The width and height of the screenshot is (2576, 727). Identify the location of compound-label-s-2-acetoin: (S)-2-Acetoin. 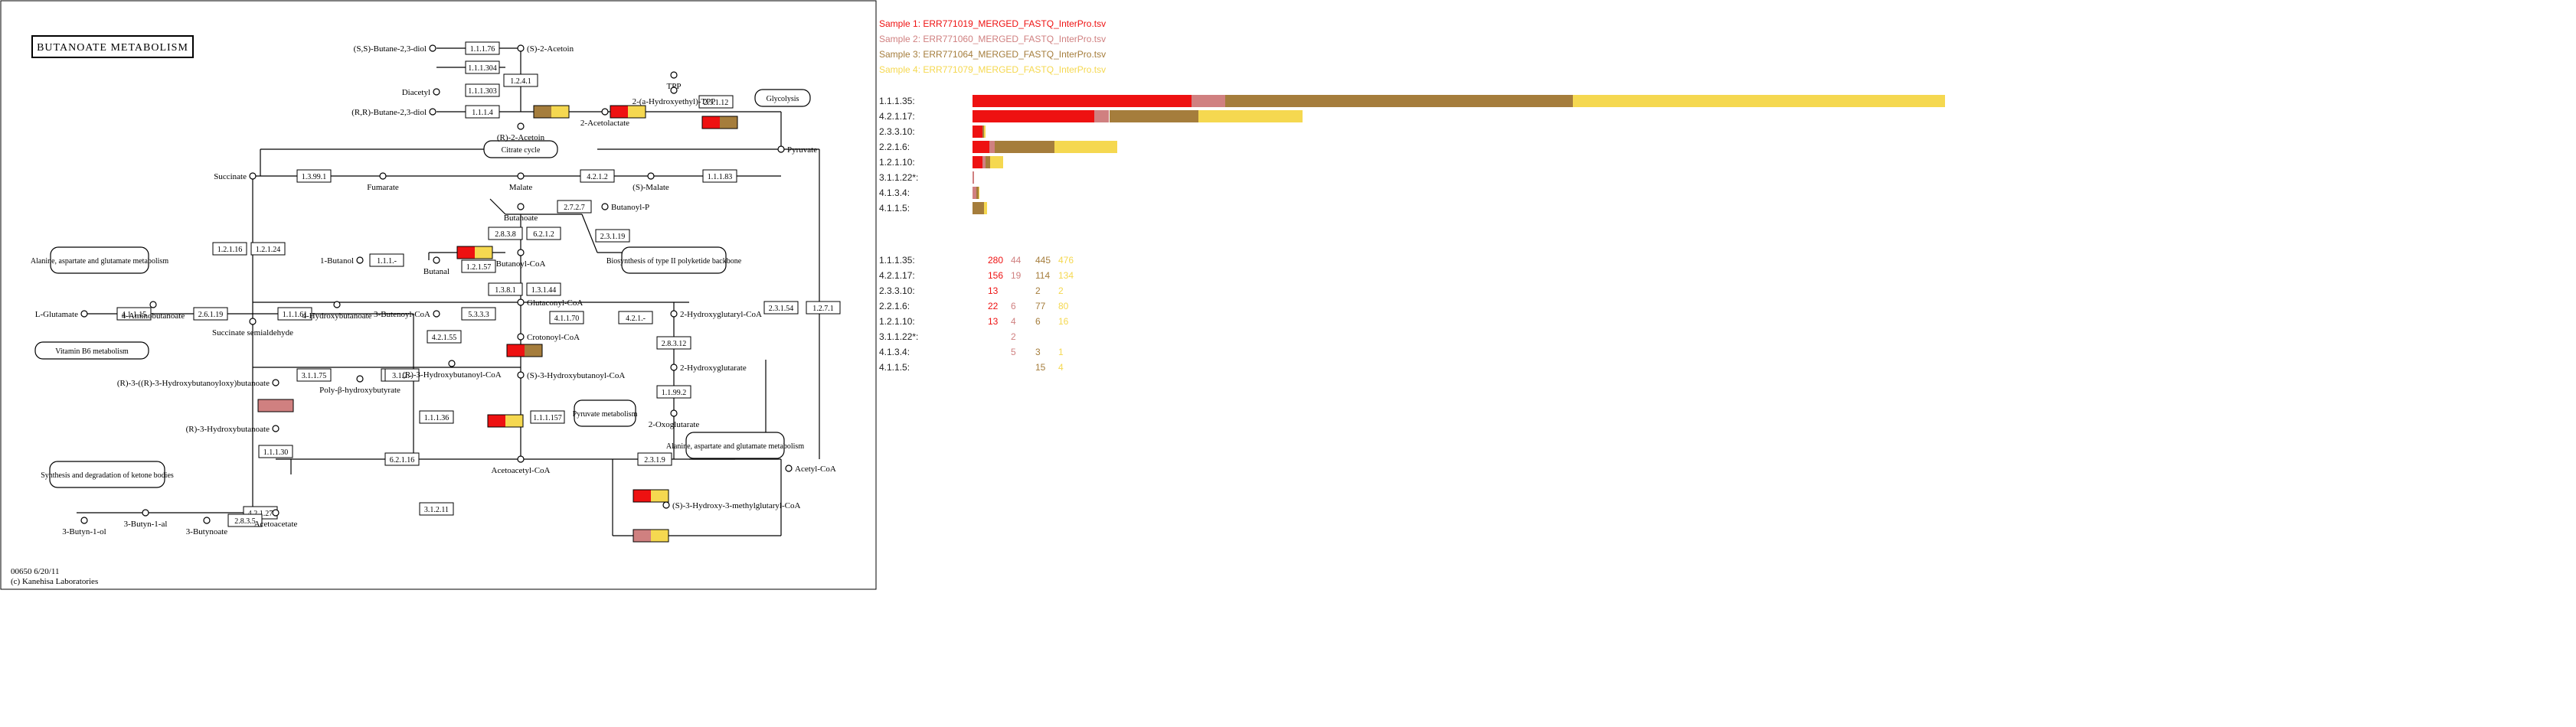
(550, 49).